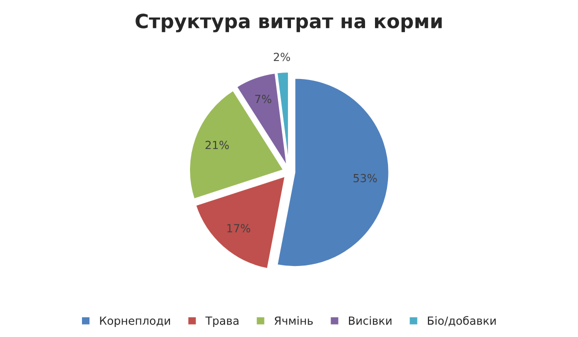 The width and height of the screenshot is (578, 337). What do you see at coordinates (238, 228) in the screenshot?
I see `data-label: 17%` at bounding box center [238, 228].